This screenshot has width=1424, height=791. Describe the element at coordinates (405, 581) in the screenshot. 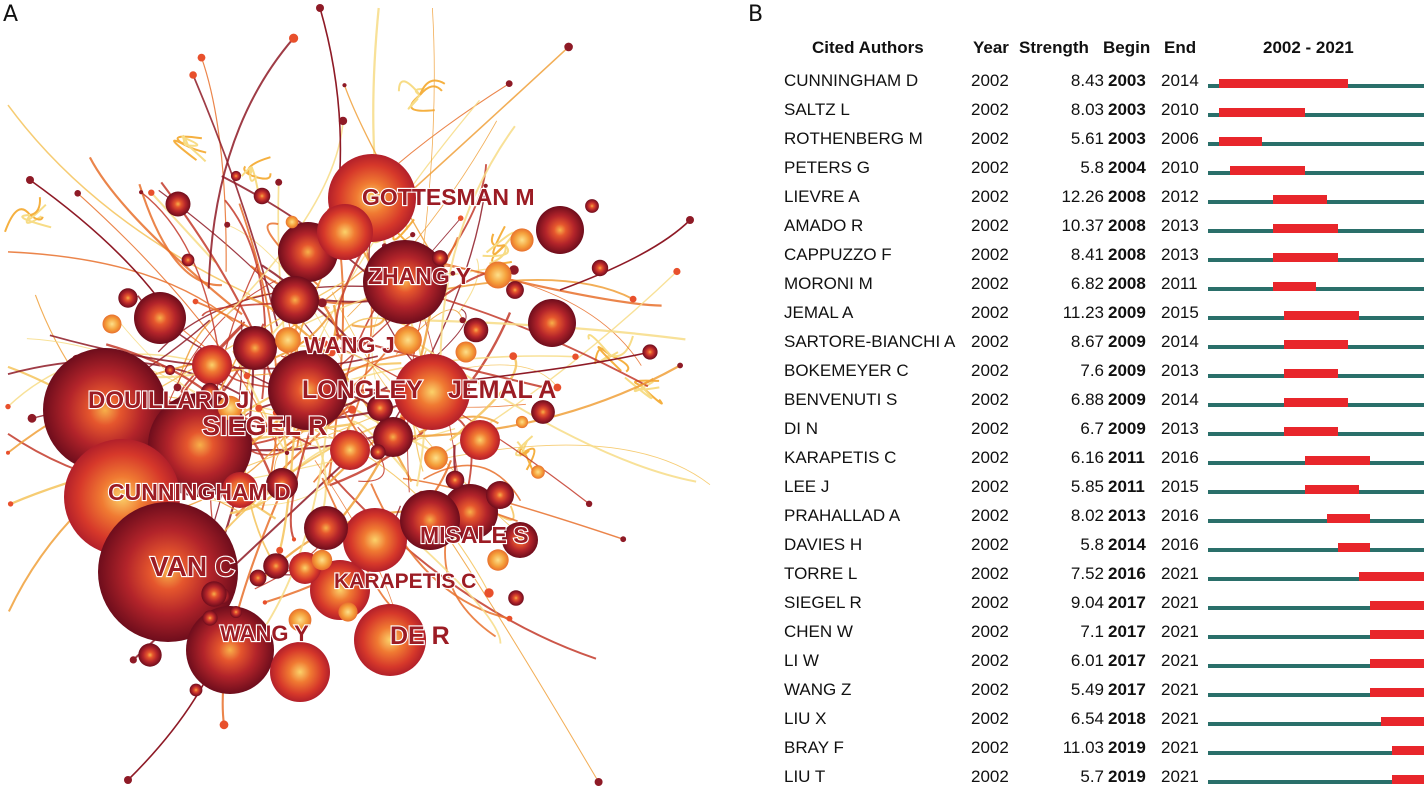

I see `node-label-karapetis: KARAPETIS C` at that location.